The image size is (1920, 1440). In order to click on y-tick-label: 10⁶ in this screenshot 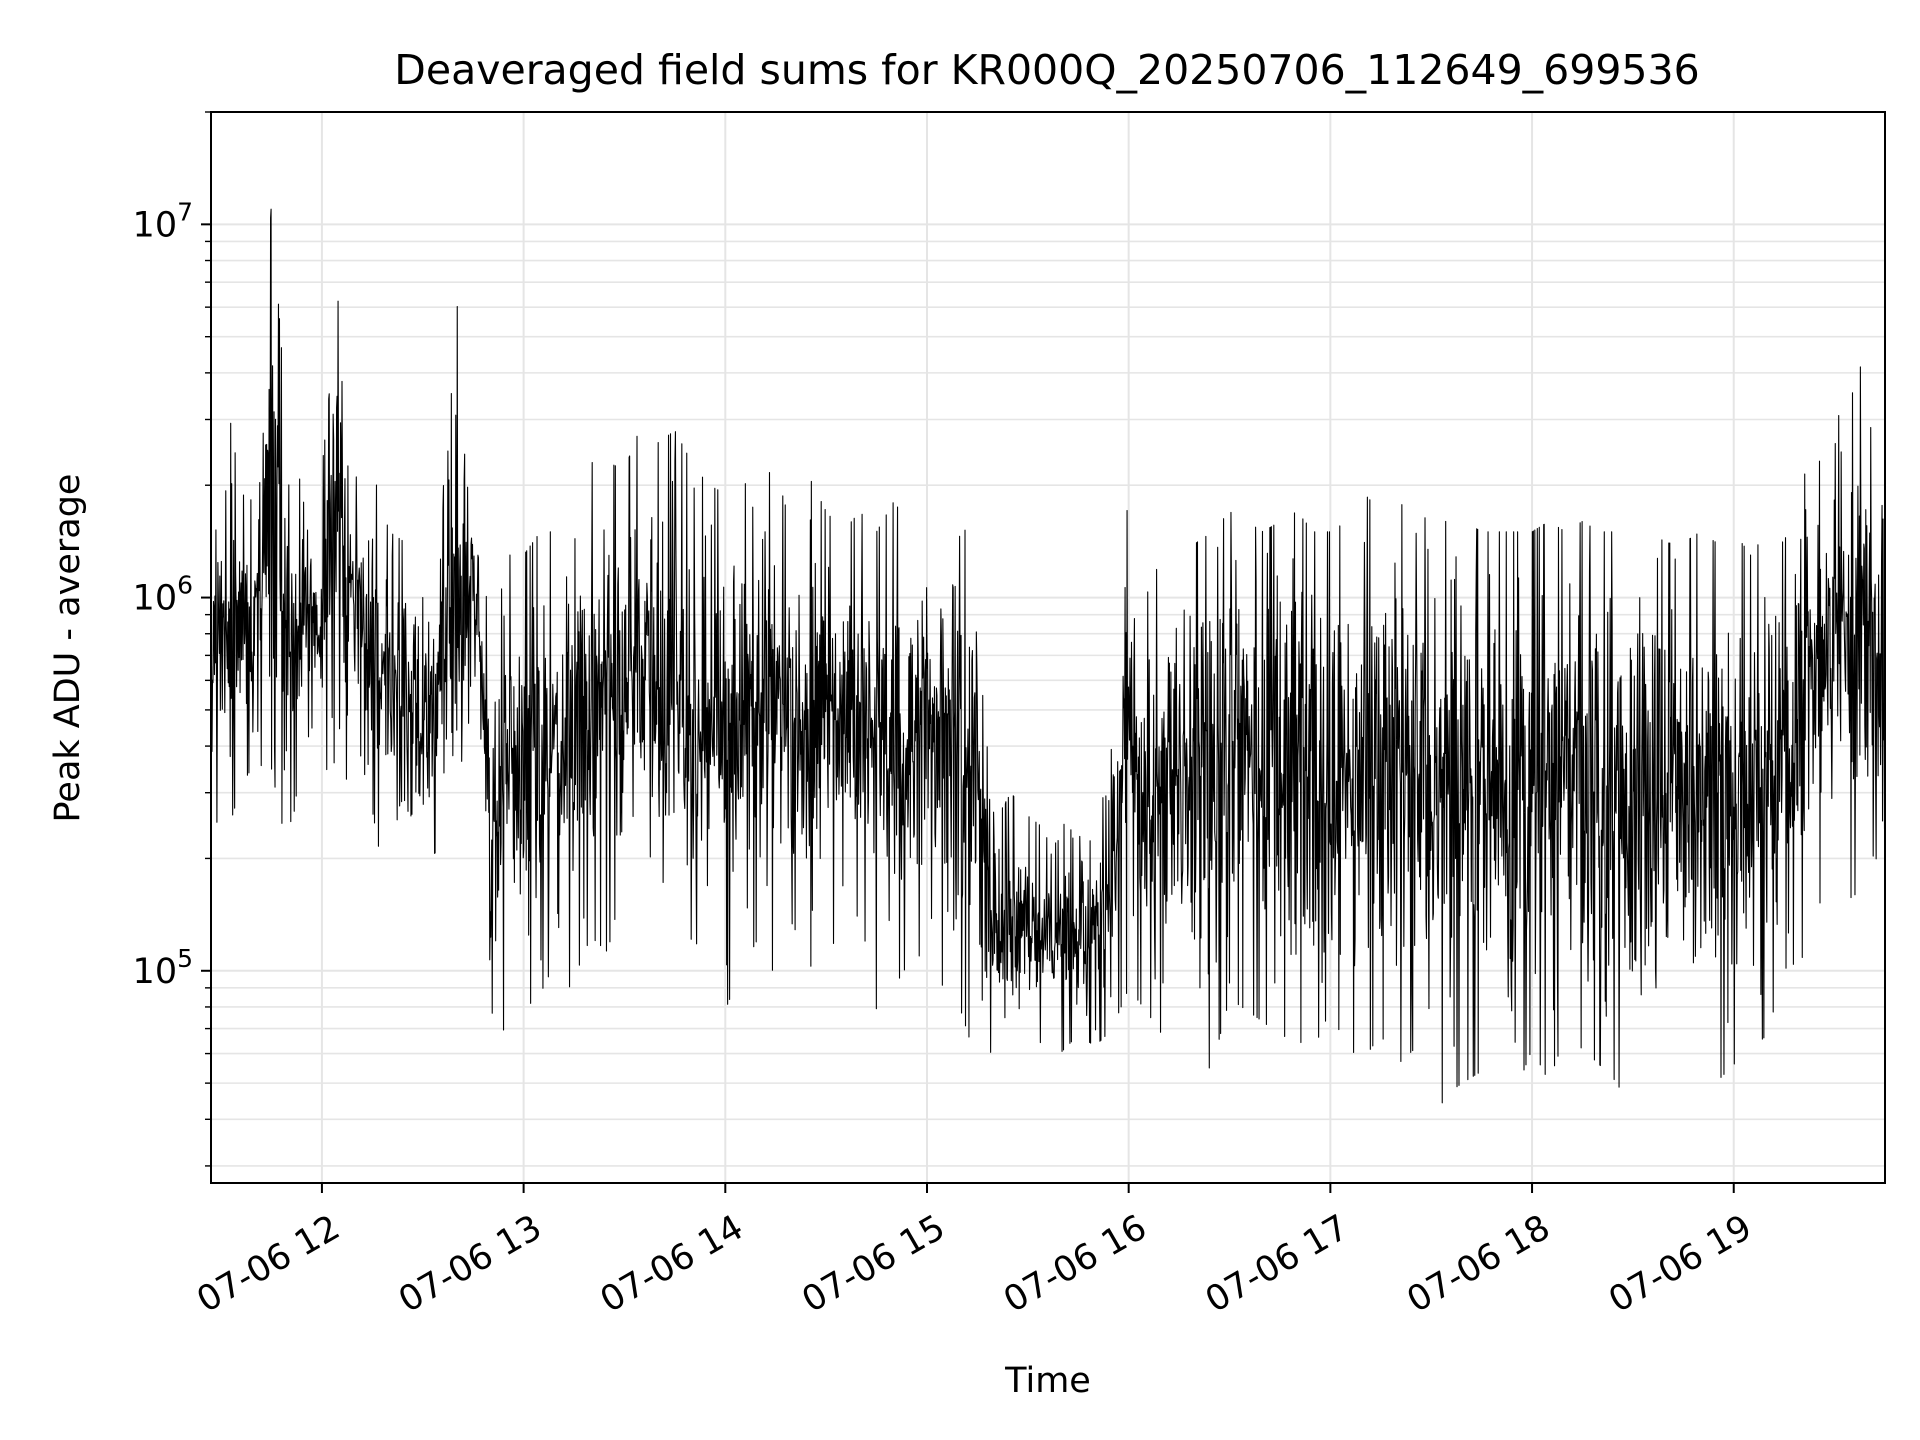, I will do `click(163, 595)`.